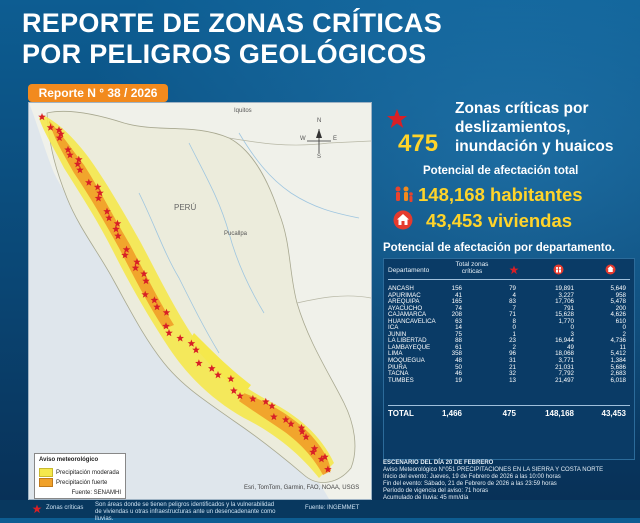 The height and width of the screenshot is (523, 640). I want to click on homes-total: 43,453 viviendas, so click(499, 220).